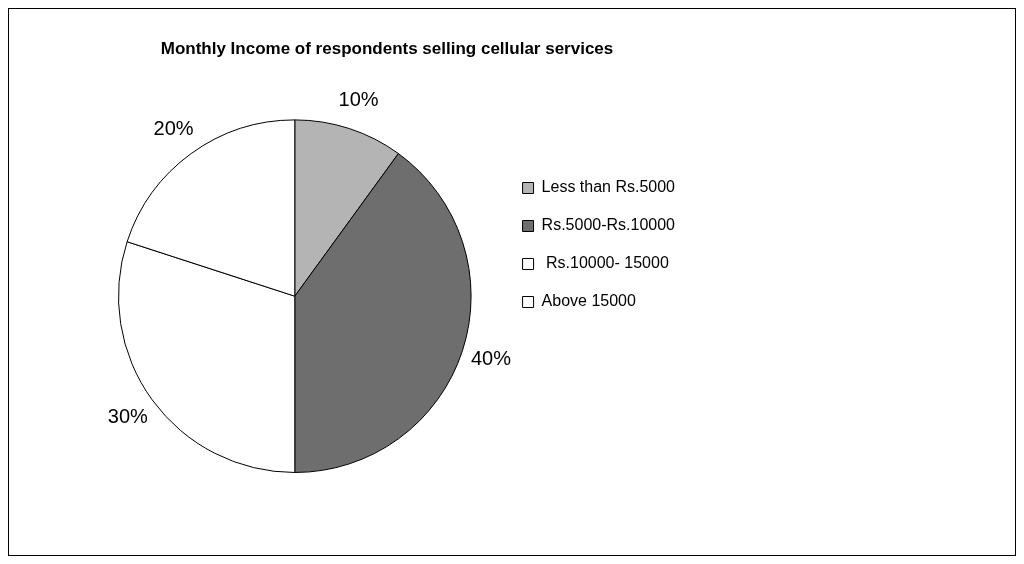 The width and height of the screenshot is (1024, 564). What do you see at coordinates (588, 301) in the screenshot?
I see `legend-label: Above 15000` at bounding box center [588, 301].